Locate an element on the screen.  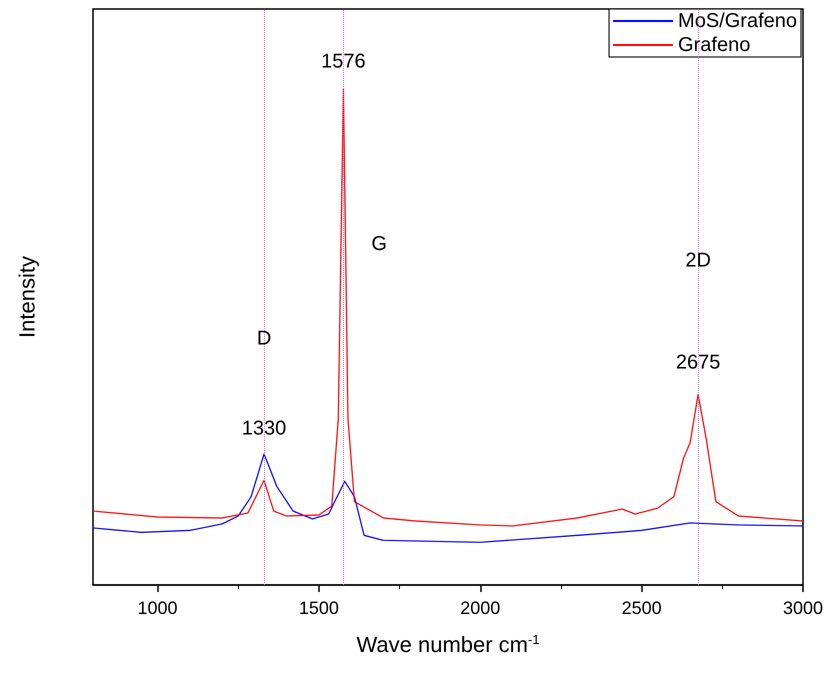
x-tick-label: 2000 is located at coordinates (480, 608).